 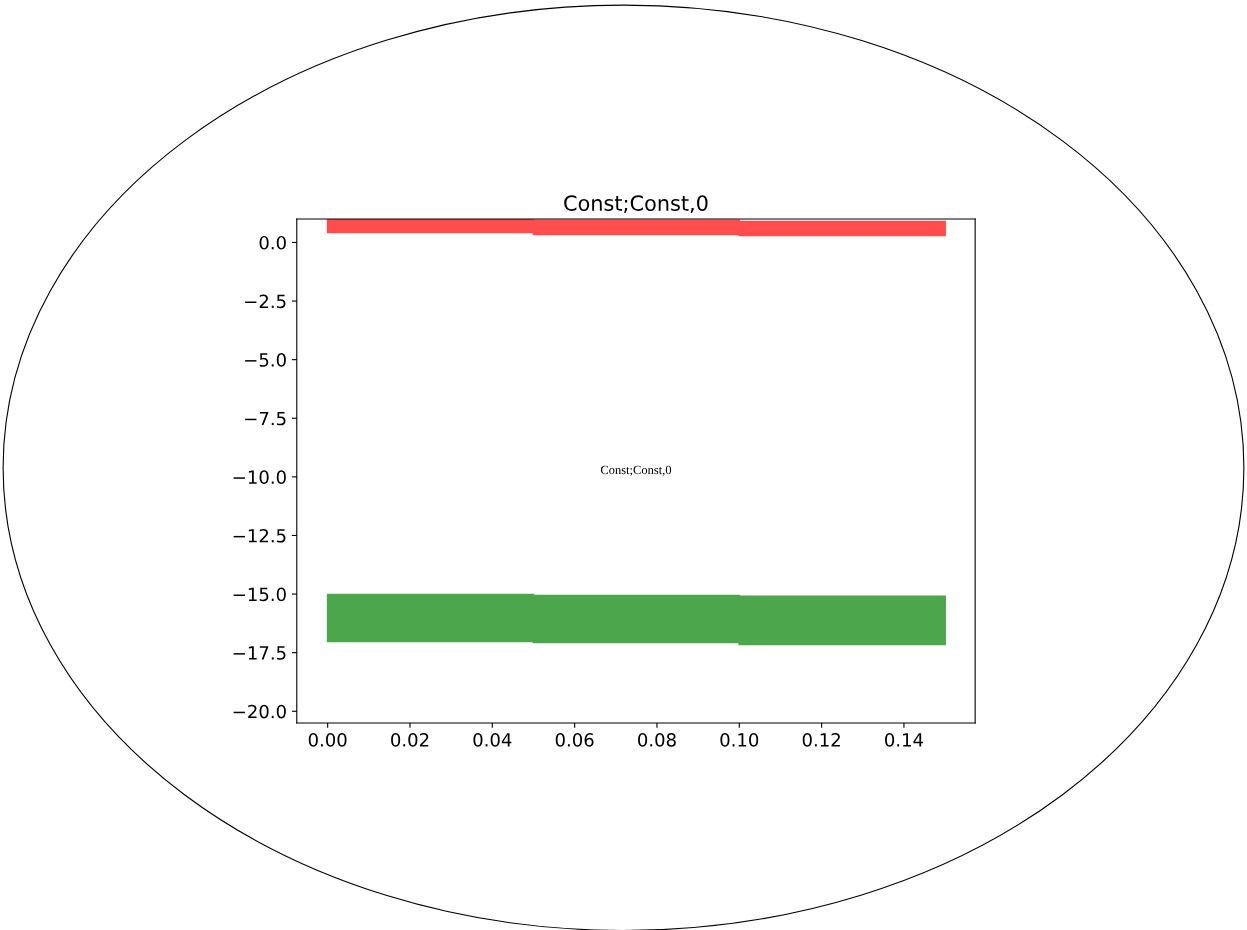 I want to click on y-tick-label: −7.5, so click(x=265, y=418).